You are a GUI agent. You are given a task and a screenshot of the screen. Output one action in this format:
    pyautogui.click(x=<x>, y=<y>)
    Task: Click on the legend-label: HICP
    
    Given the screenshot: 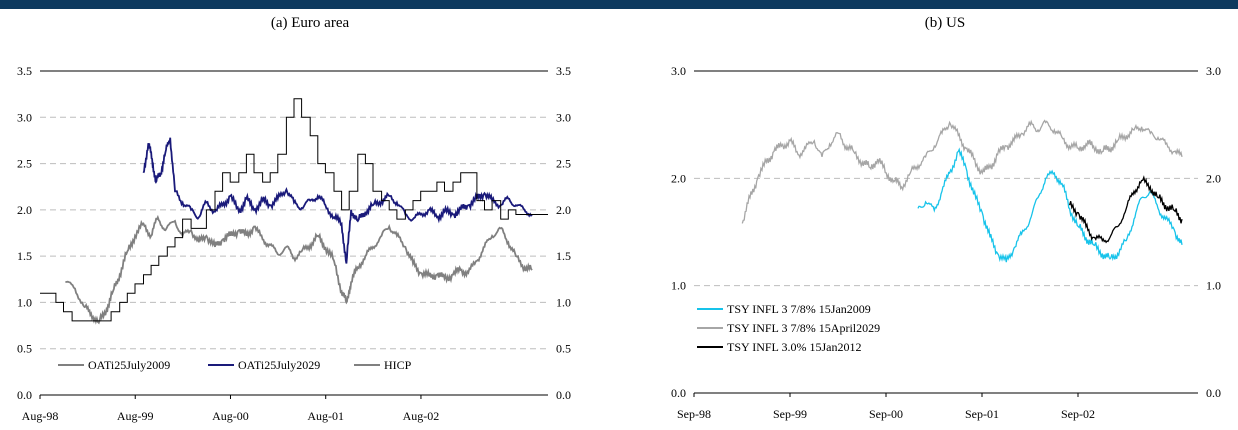 What is the action you would take?
    pyautogui.click(x=398, y=365)
    